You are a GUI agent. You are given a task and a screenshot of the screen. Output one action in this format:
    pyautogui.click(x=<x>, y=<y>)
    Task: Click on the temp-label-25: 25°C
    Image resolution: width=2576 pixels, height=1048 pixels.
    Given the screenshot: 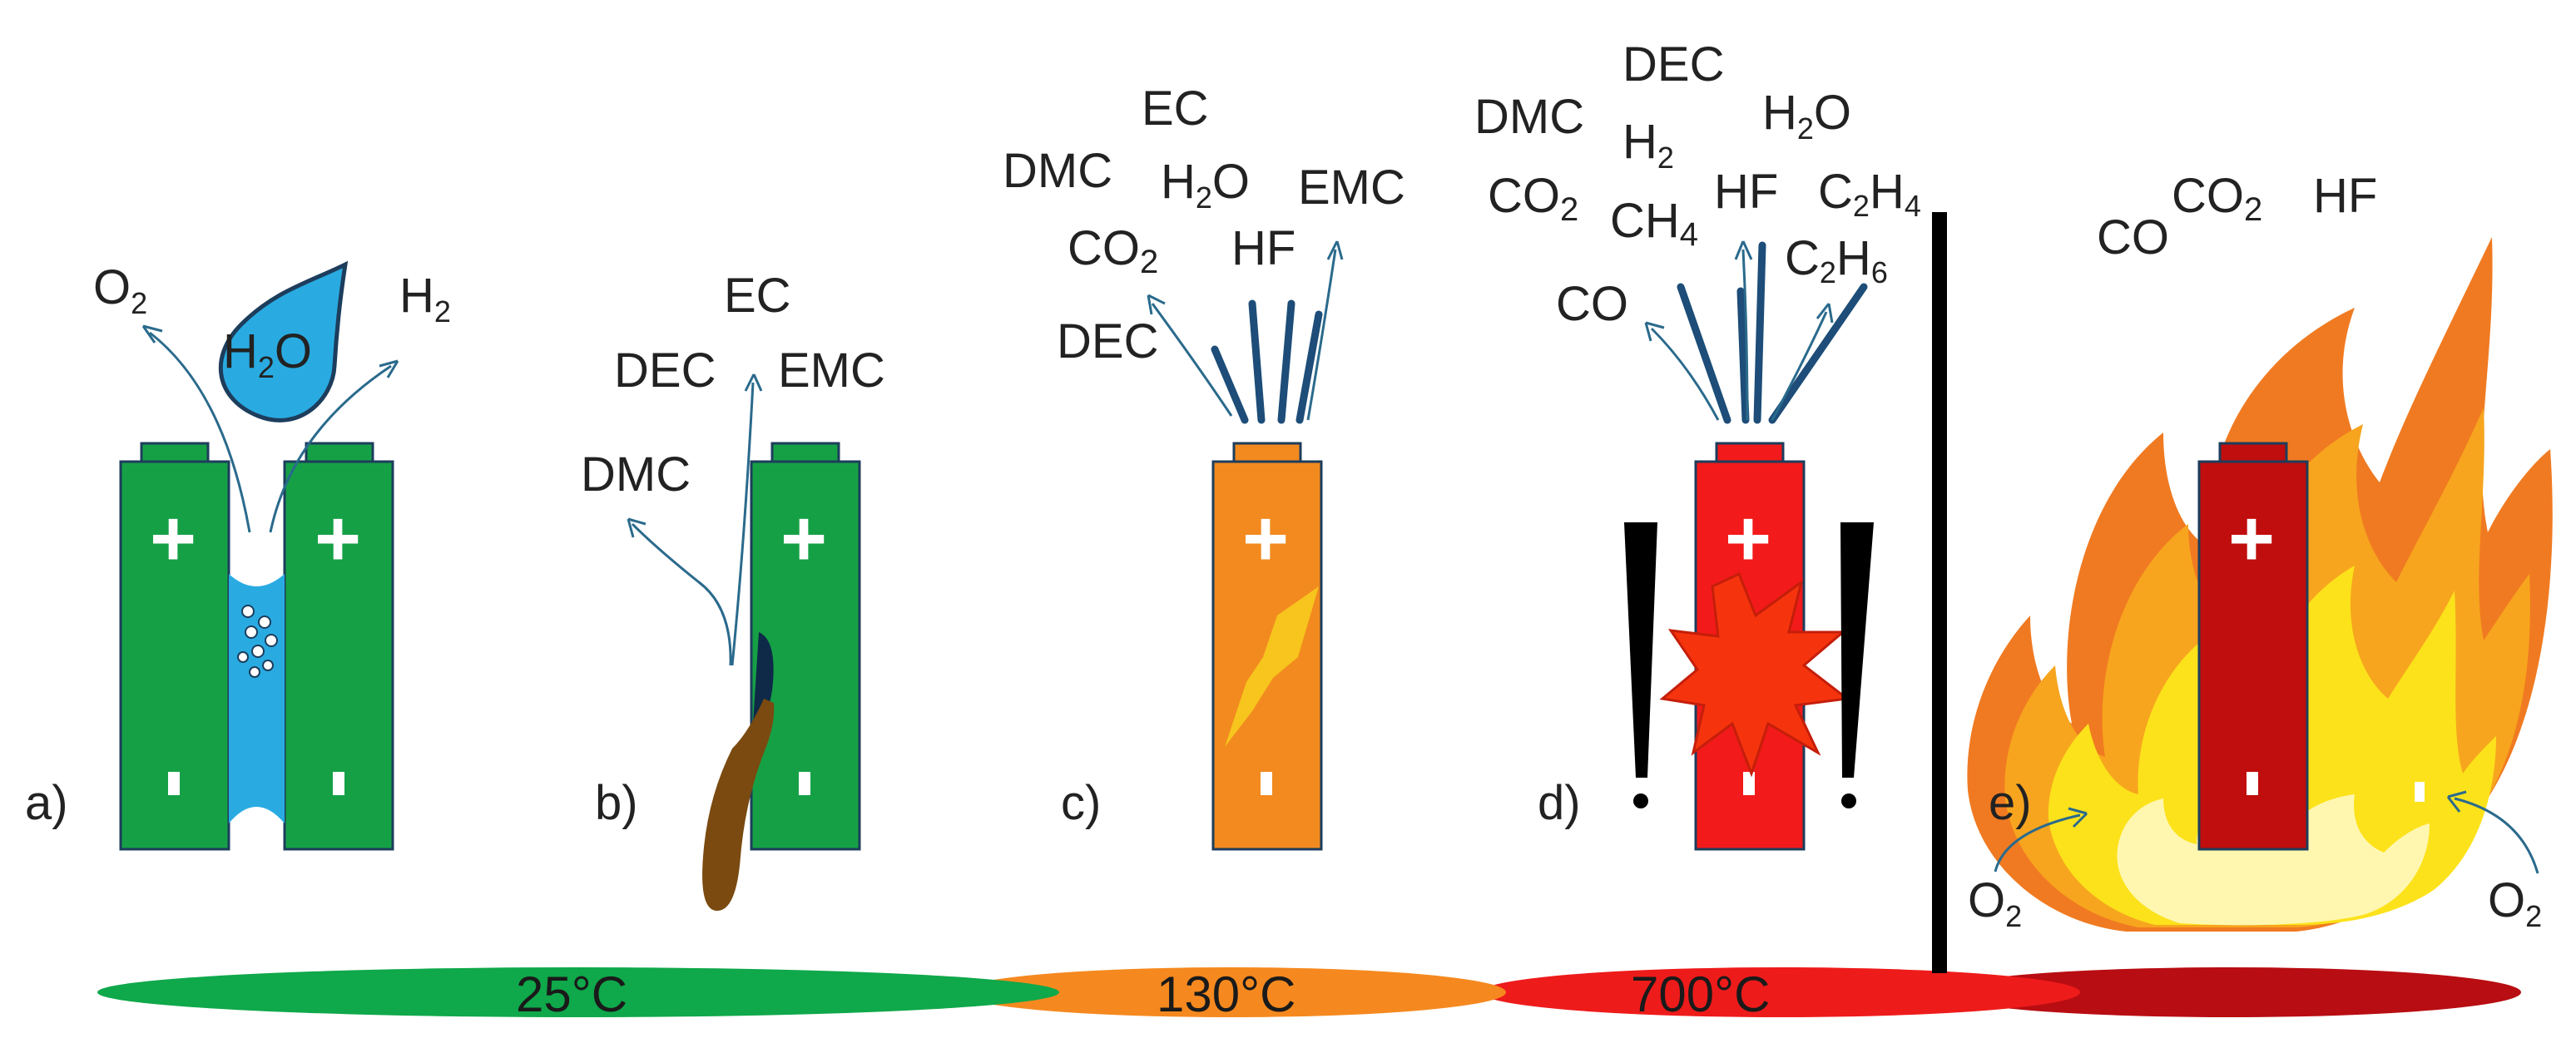 What is the action you would take?
    pyautogui.click(x=571, y=994)
    